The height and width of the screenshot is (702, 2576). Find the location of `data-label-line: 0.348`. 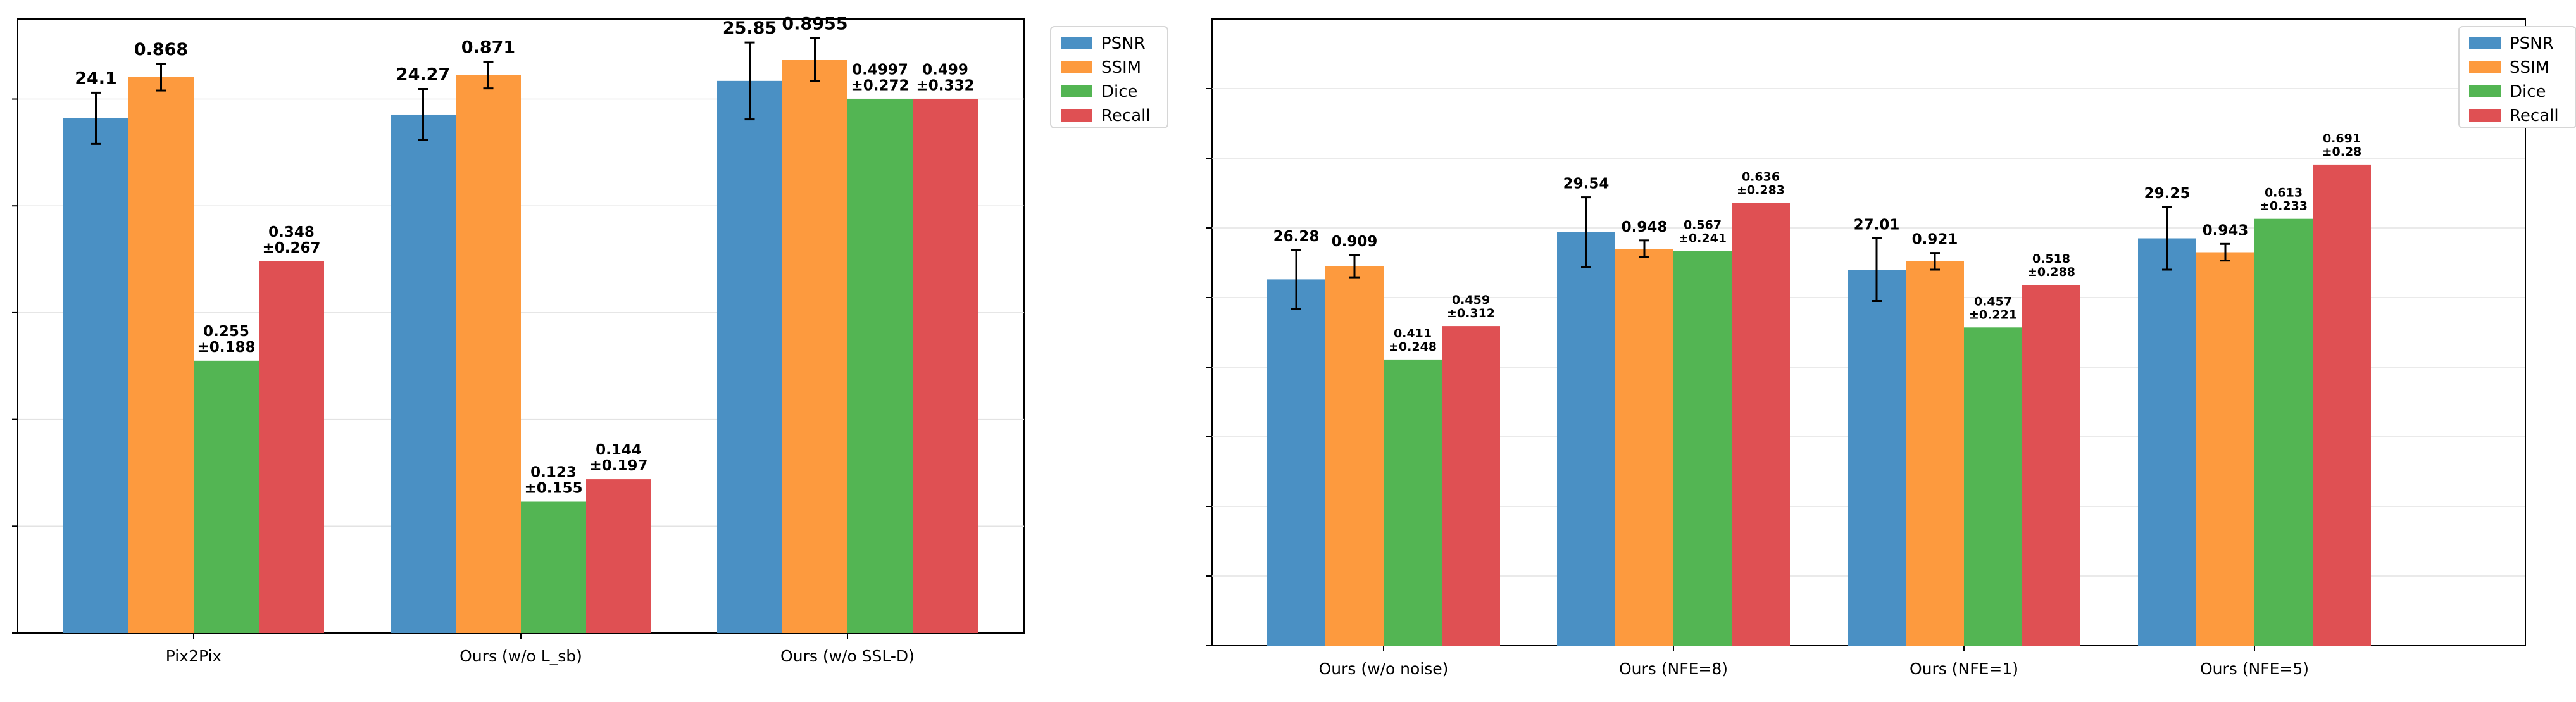

data-label-line: 0.348 is located at coordinates (291, 232).